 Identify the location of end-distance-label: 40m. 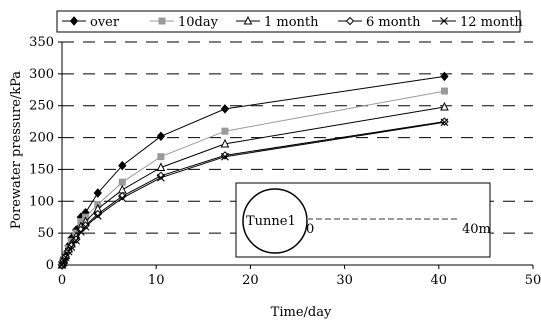
(476, 229).